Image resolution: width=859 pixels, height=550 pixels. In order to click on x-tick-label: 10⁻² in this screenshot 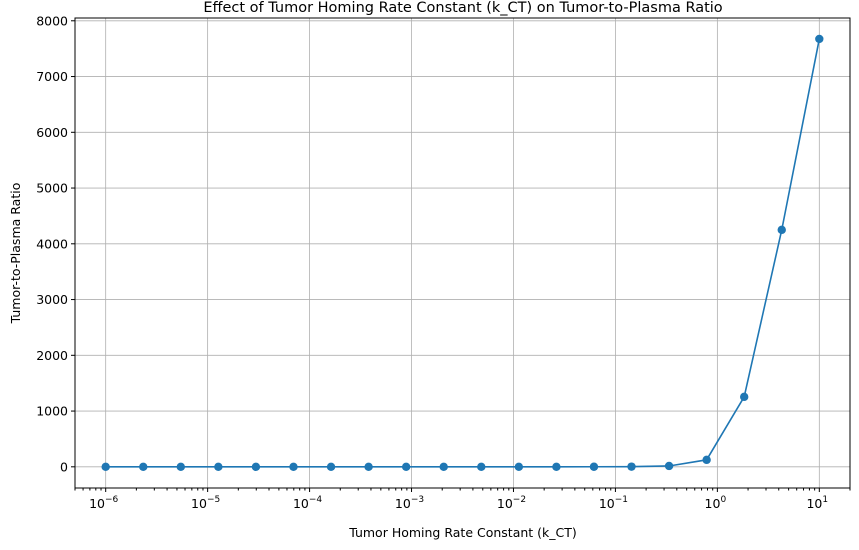, I will do `click(511, 503)`.